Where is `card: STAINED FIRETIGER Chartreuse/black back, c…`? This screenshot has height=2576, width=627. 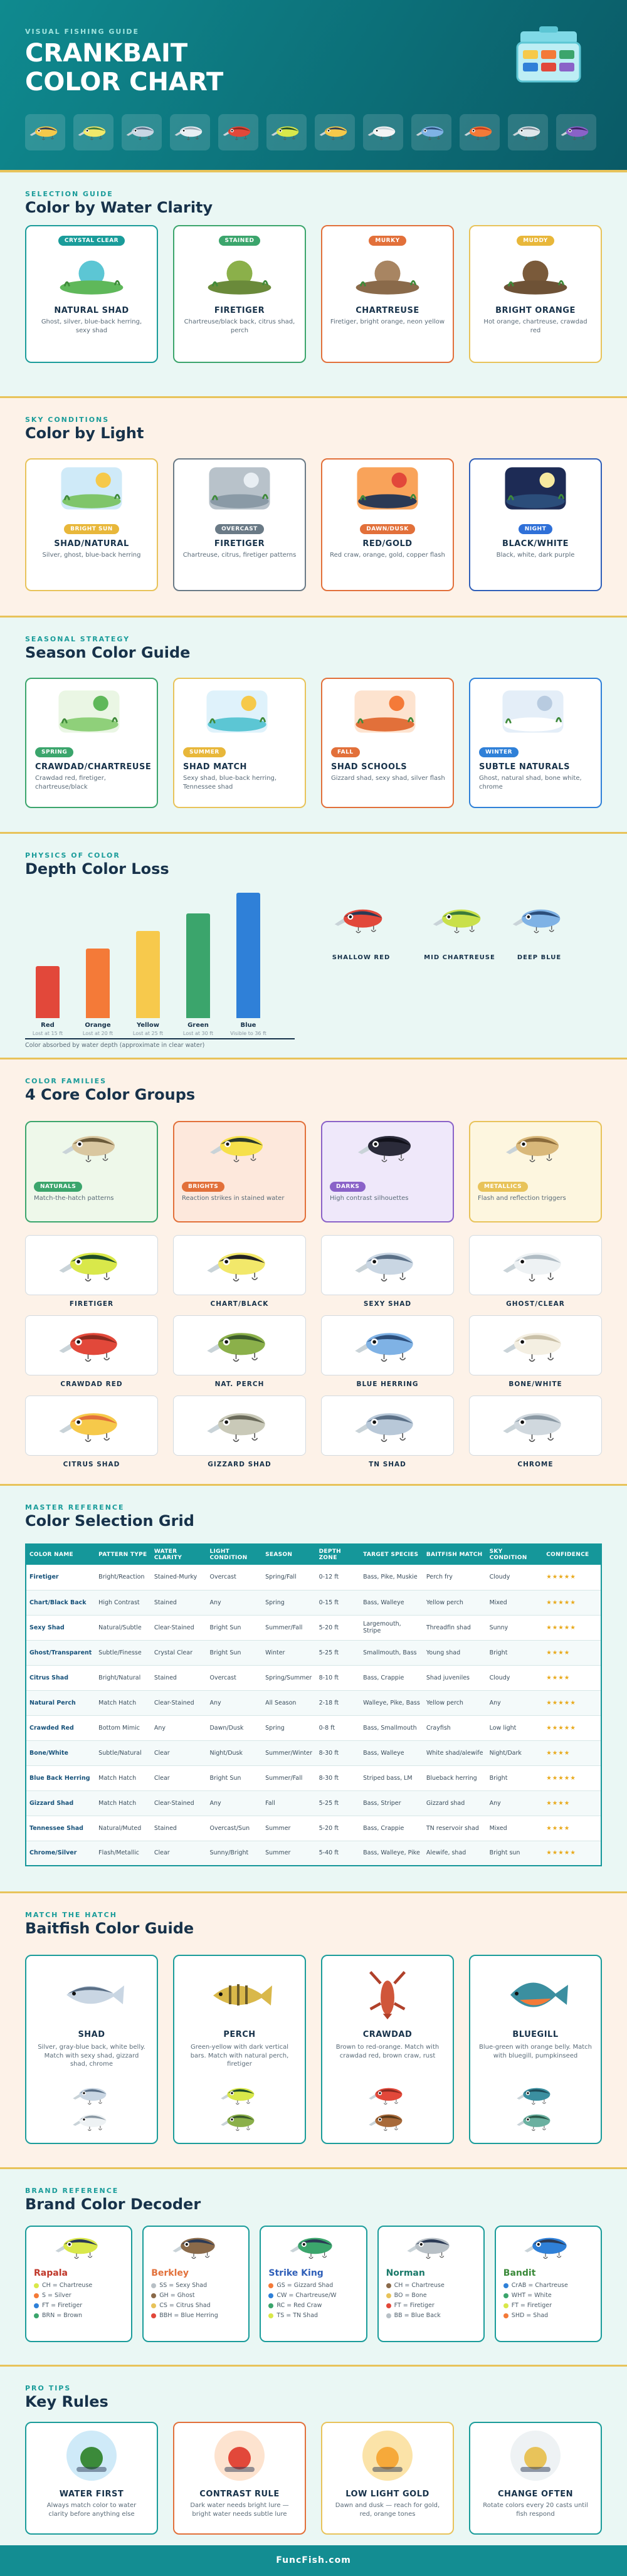
card: STAINED FIRETIGER Chartreuse/black back, c… is located at coordinates (239, 294).